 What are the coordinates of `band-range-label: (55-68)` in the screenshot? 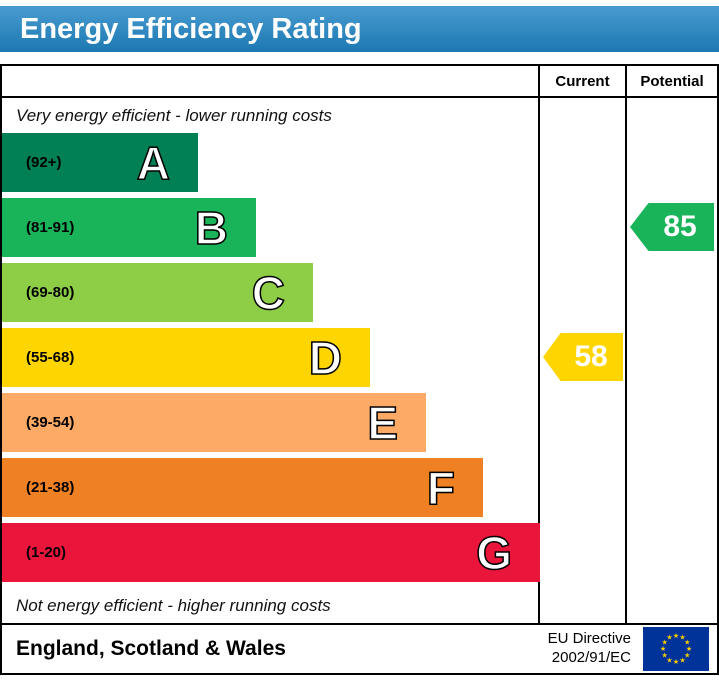 It's located at (50, 357).